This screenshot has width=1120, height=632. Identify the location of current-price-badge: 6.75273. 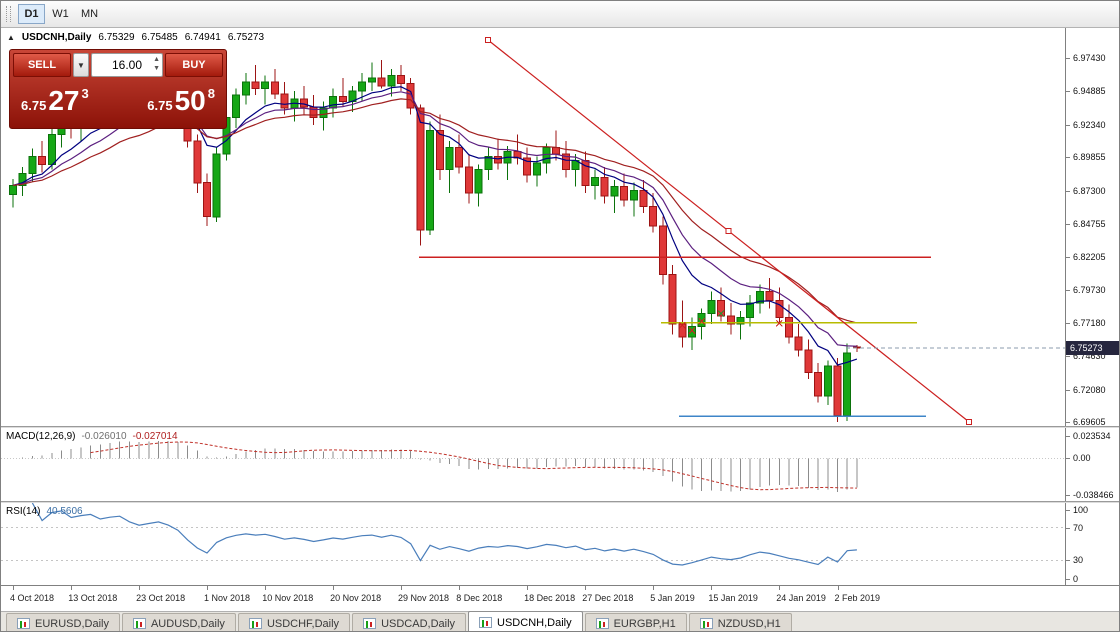
(1092, 347).